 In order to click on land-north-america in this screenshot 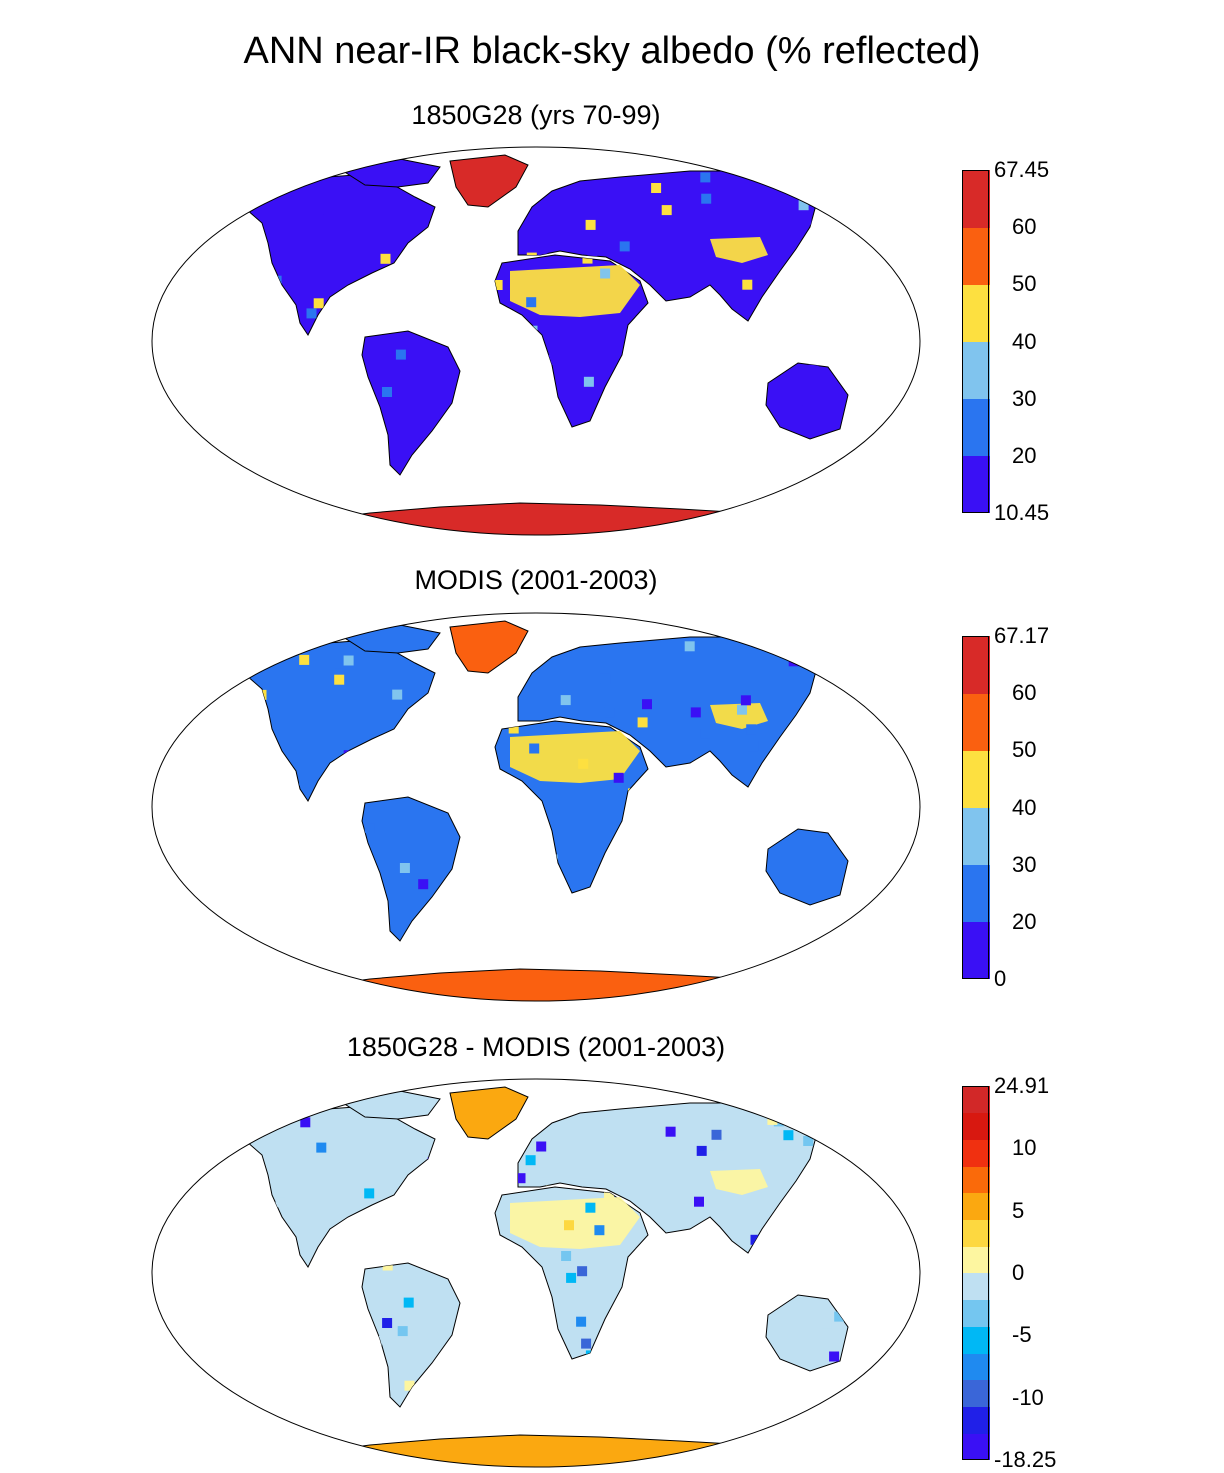, I will do `click(340, 255)`.